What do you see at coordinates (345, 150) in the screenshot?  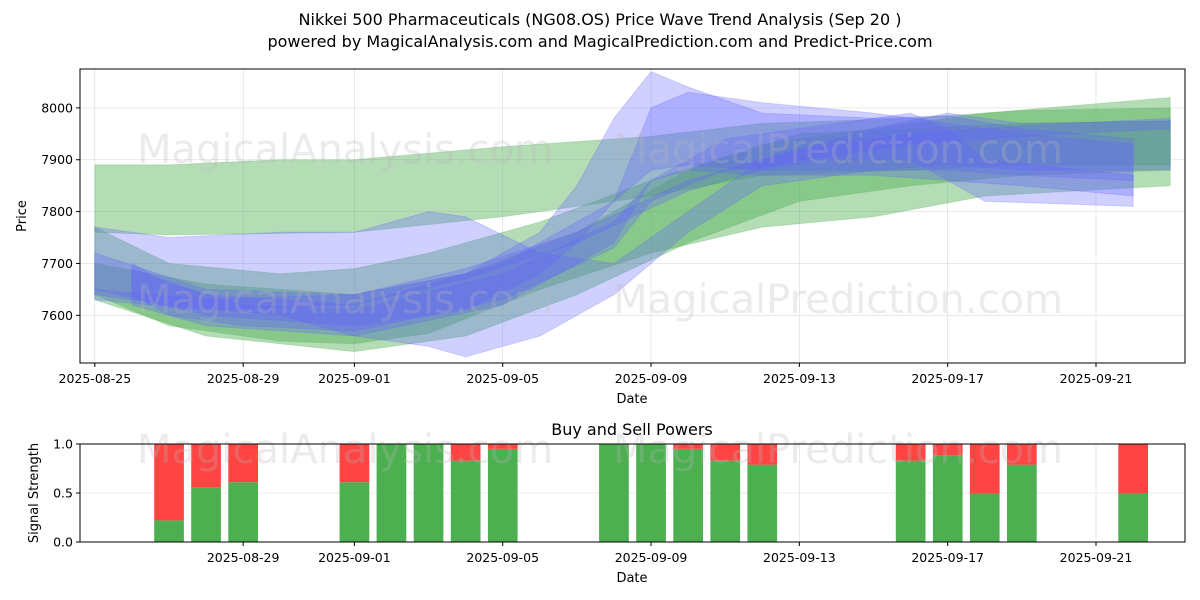 I see `watermark-analysis-top: MagicalAnalysis.com` at bounding box center [345, 150].